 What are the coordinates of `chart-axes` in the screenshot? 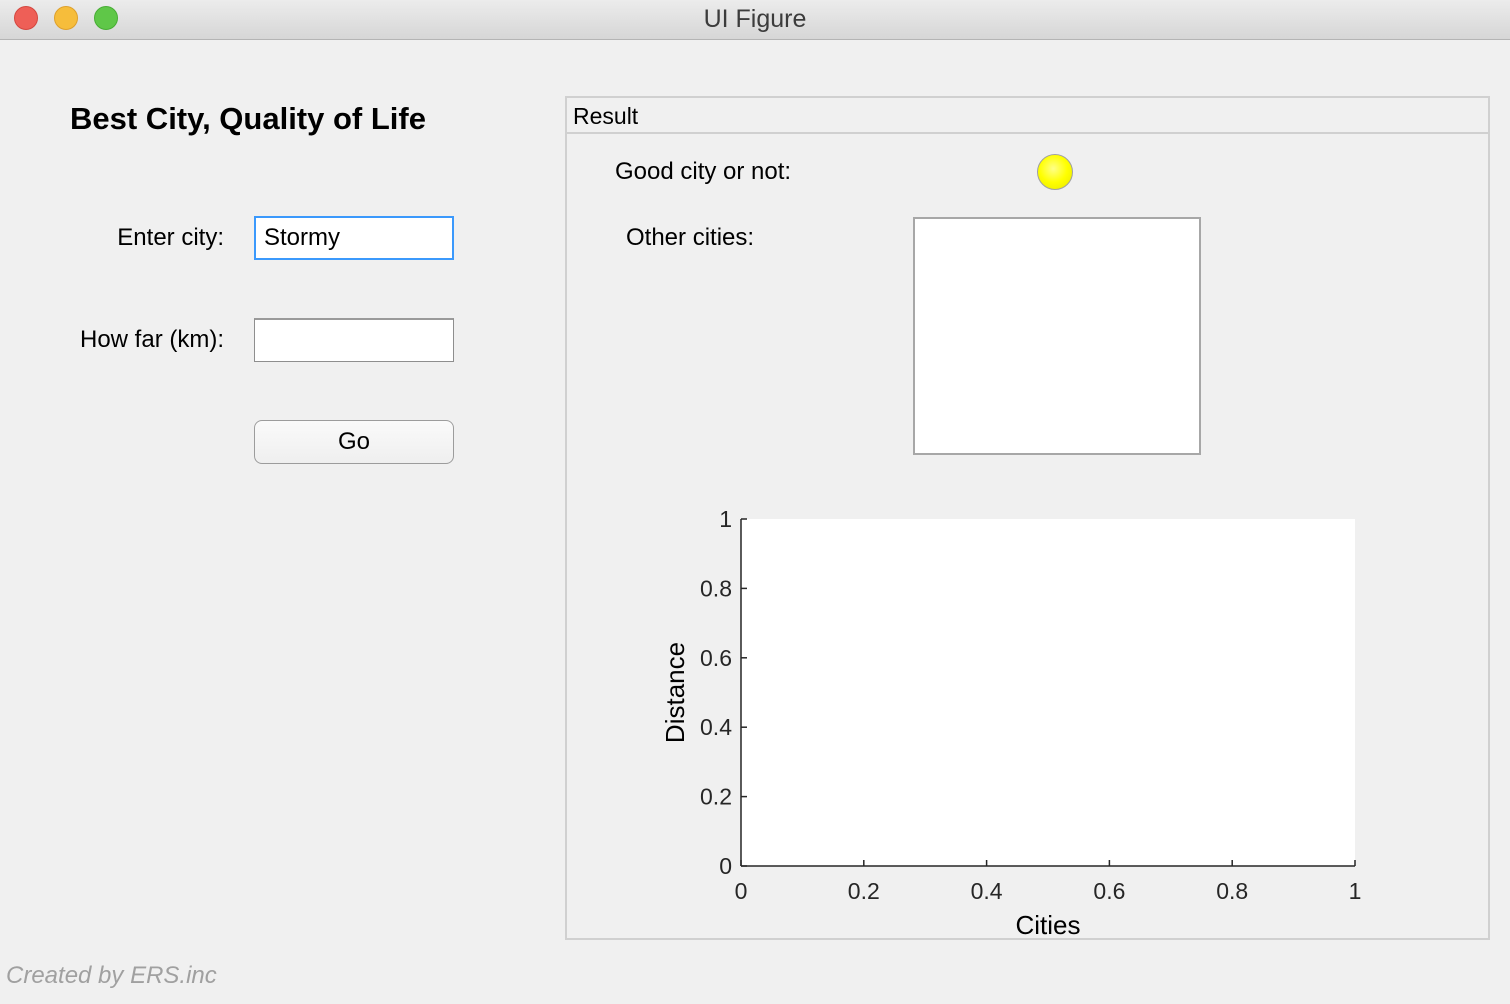 It's located at (1047, 693).